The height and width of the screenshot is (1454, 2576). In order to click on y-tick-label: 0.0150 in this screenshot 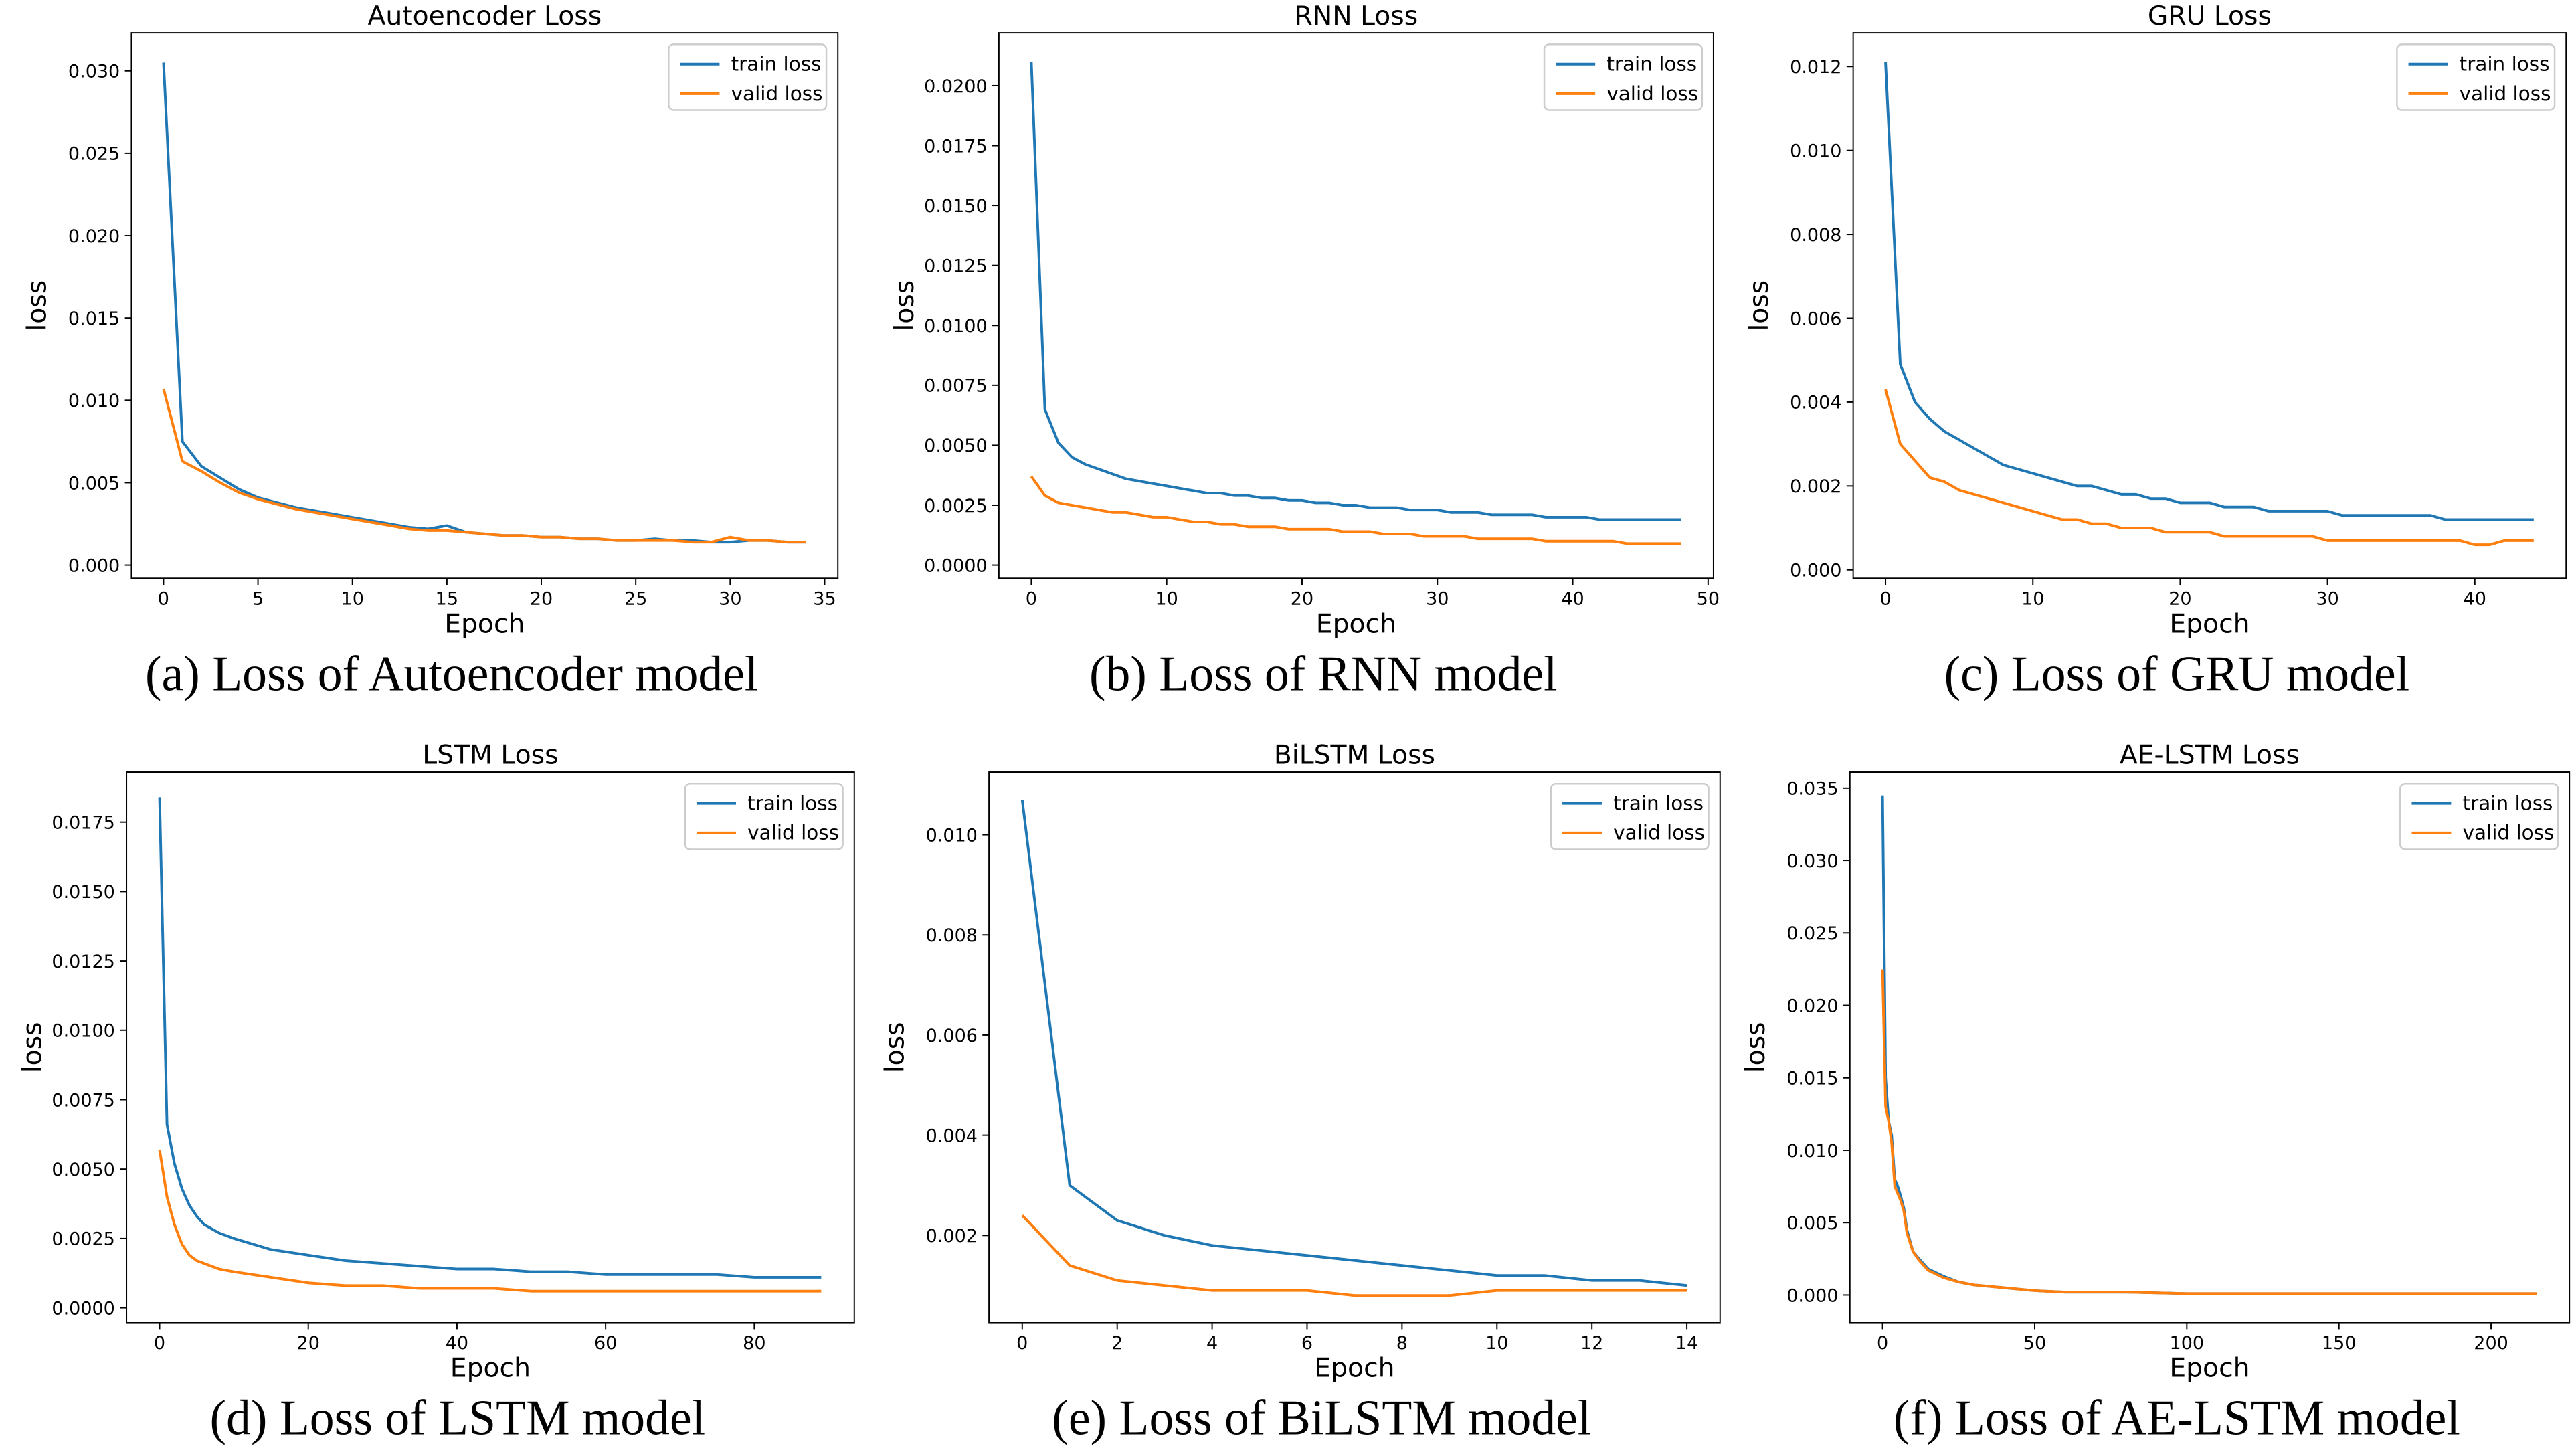, I will do `click(956, 206)`.